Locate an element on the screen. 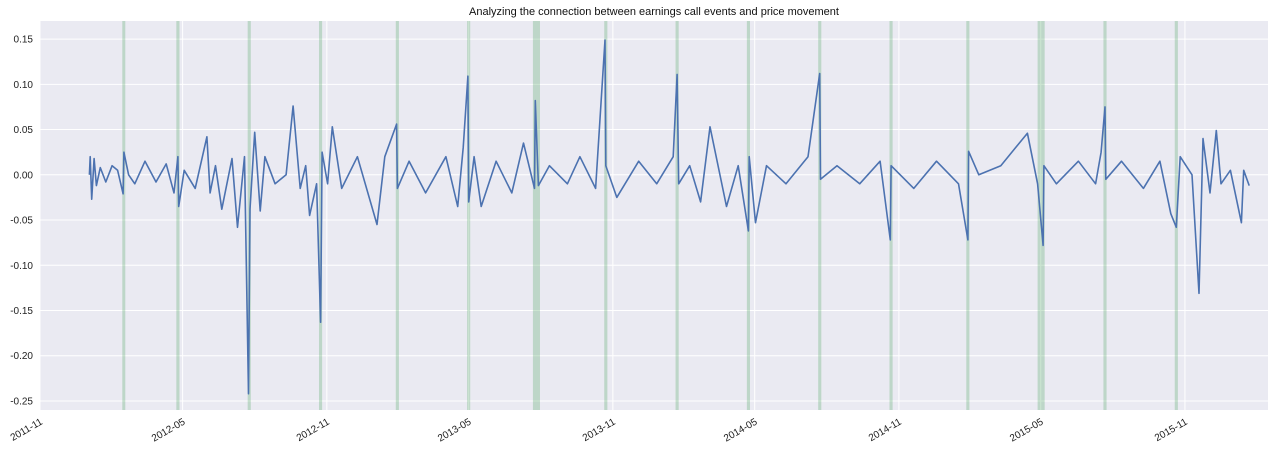  x-tick-label: 2013-11 is located at coordinates (599, 430).